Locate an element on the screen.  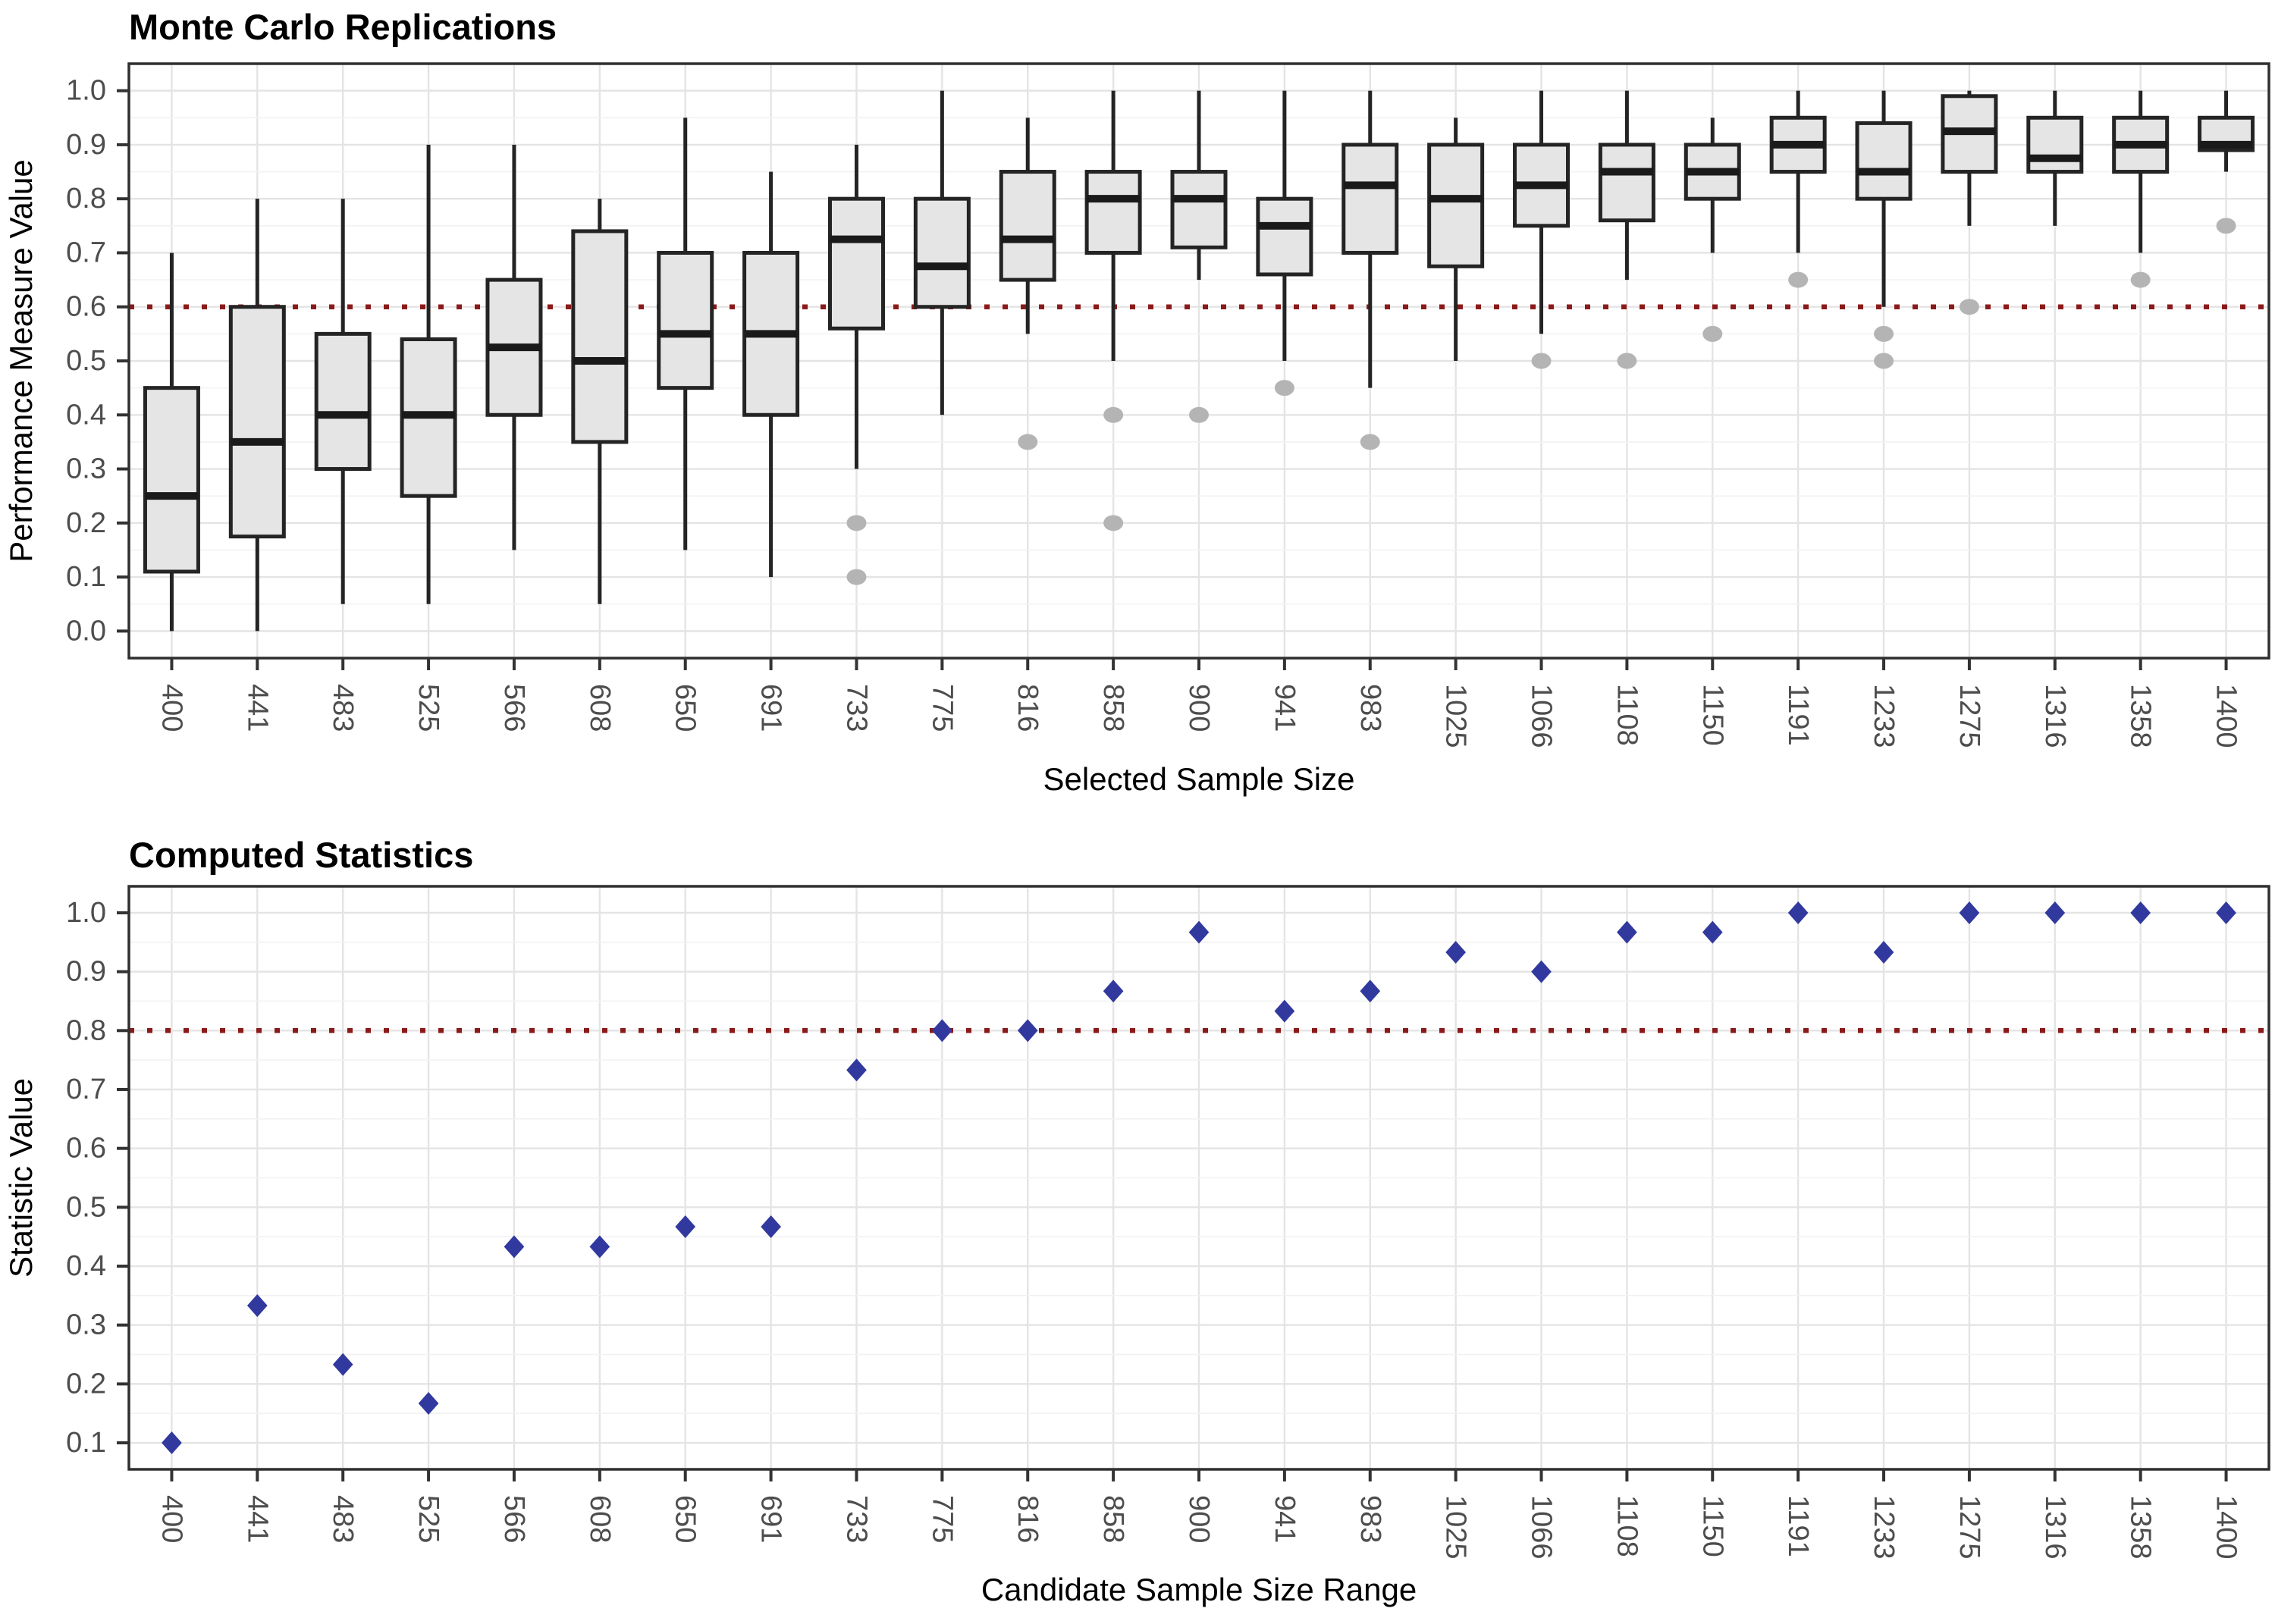
x-tick-label: 900 is located at coordinates (1199, 708).